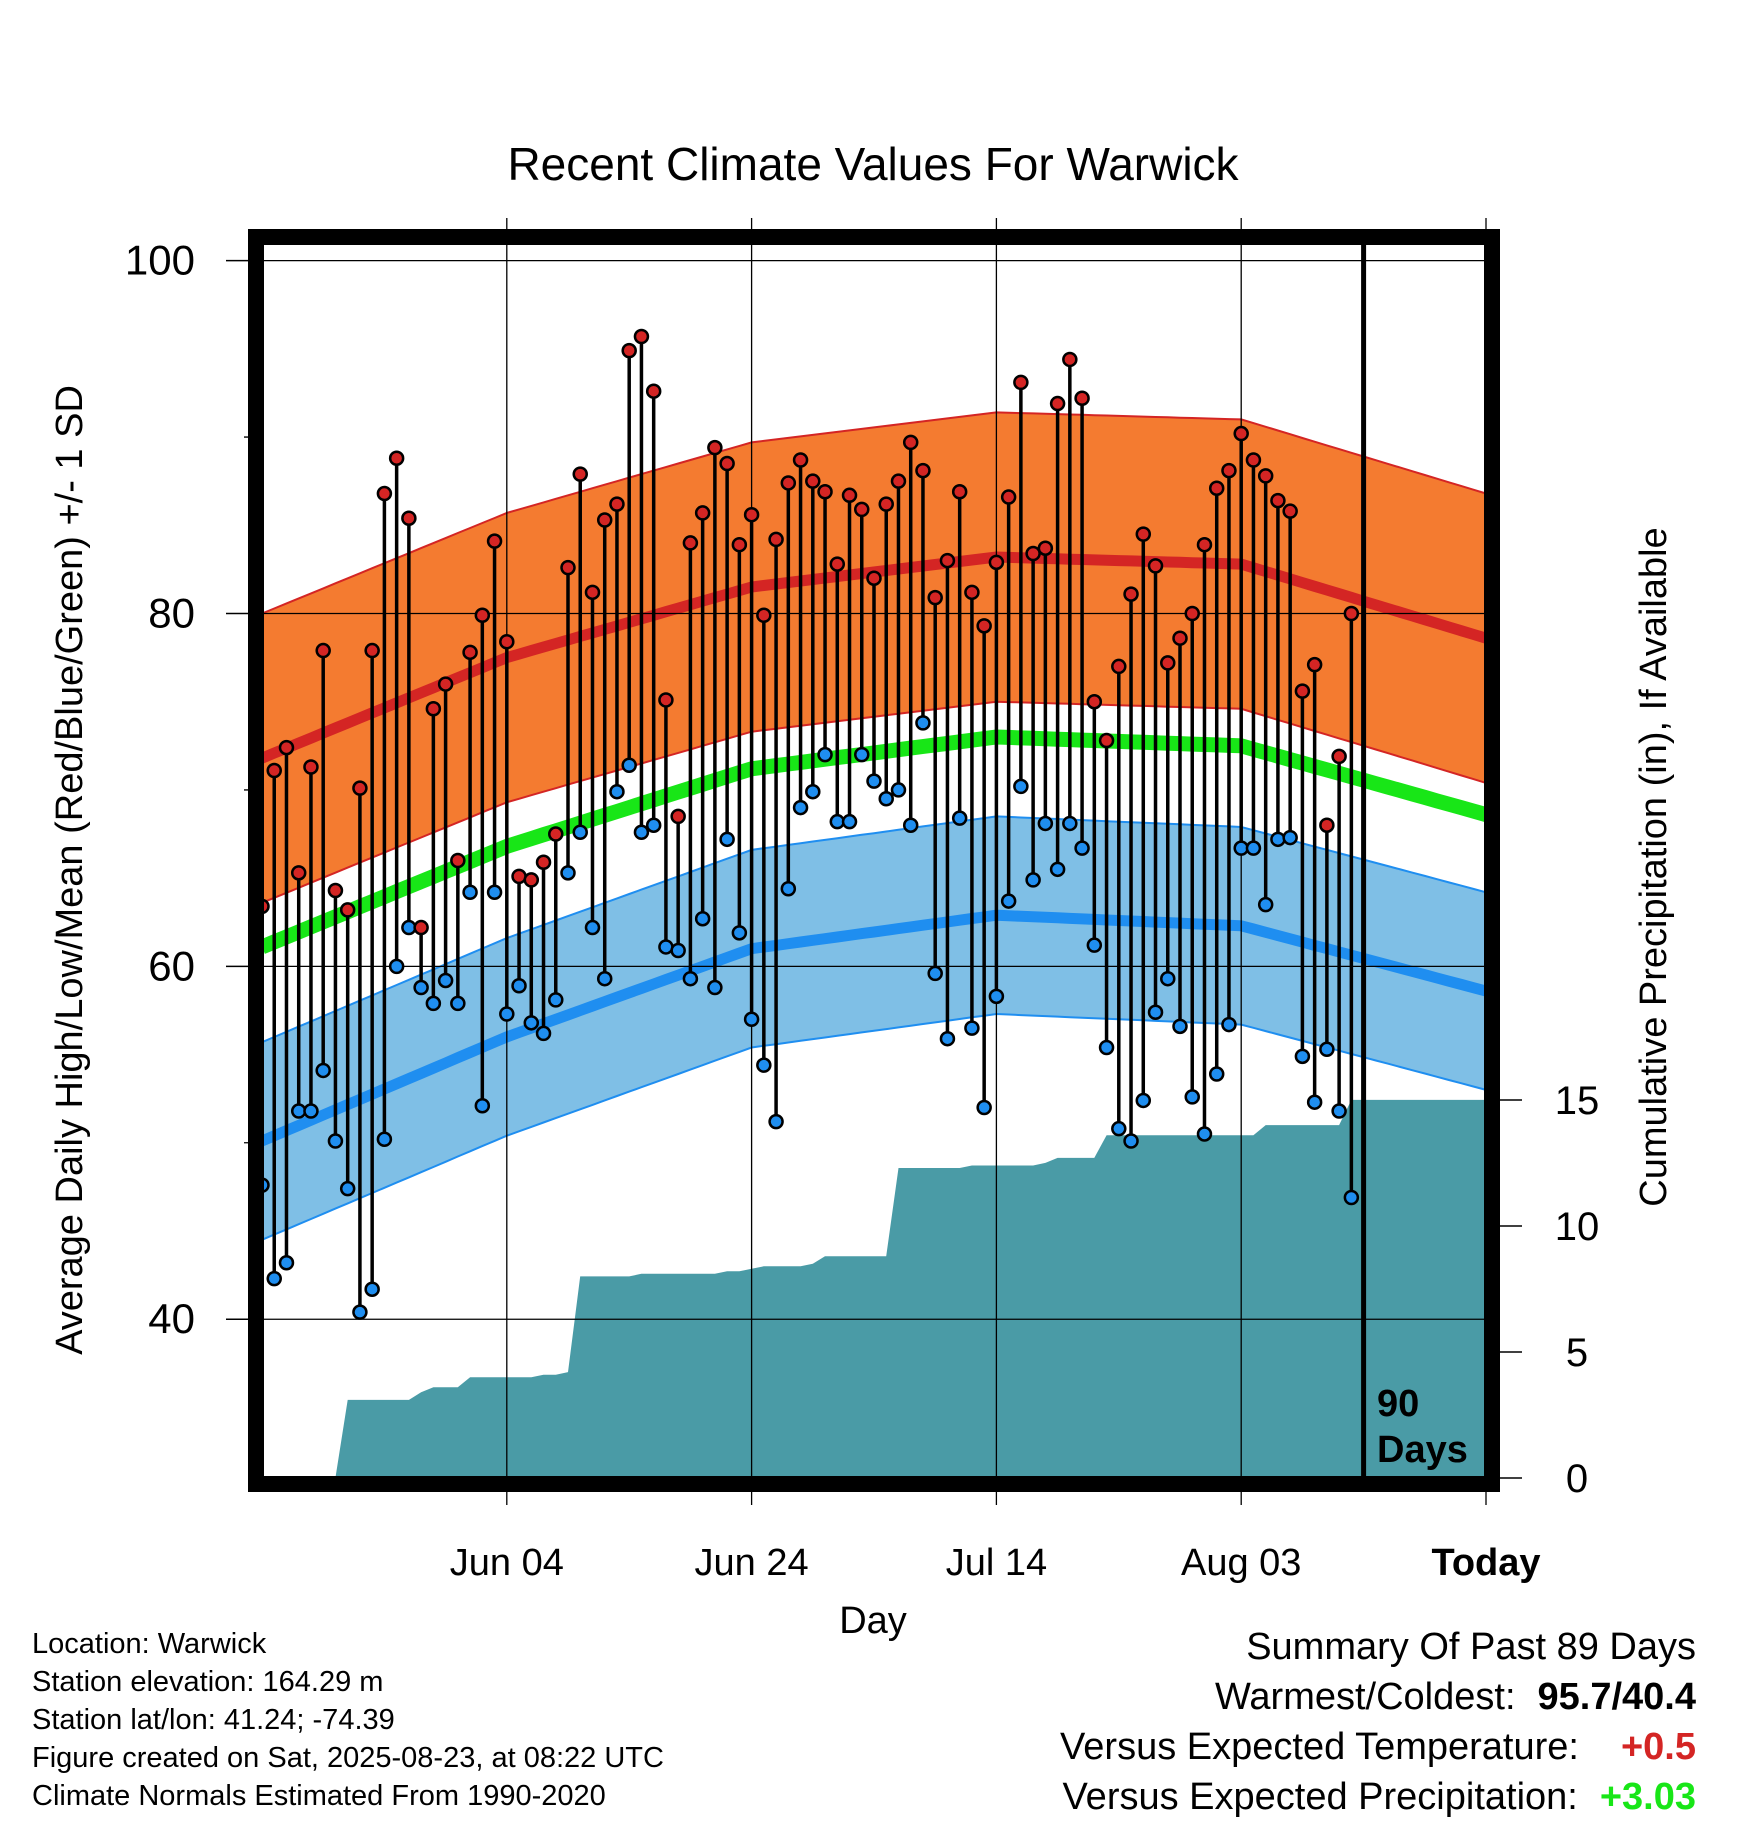 The height and width of the screenshot is (1828, 1748). Describe the element at coordinates (1378, 1697) in the screenshot. I see `warmest-coldest-row: Warmest/Coldest: 95.7/40.4` at that location.